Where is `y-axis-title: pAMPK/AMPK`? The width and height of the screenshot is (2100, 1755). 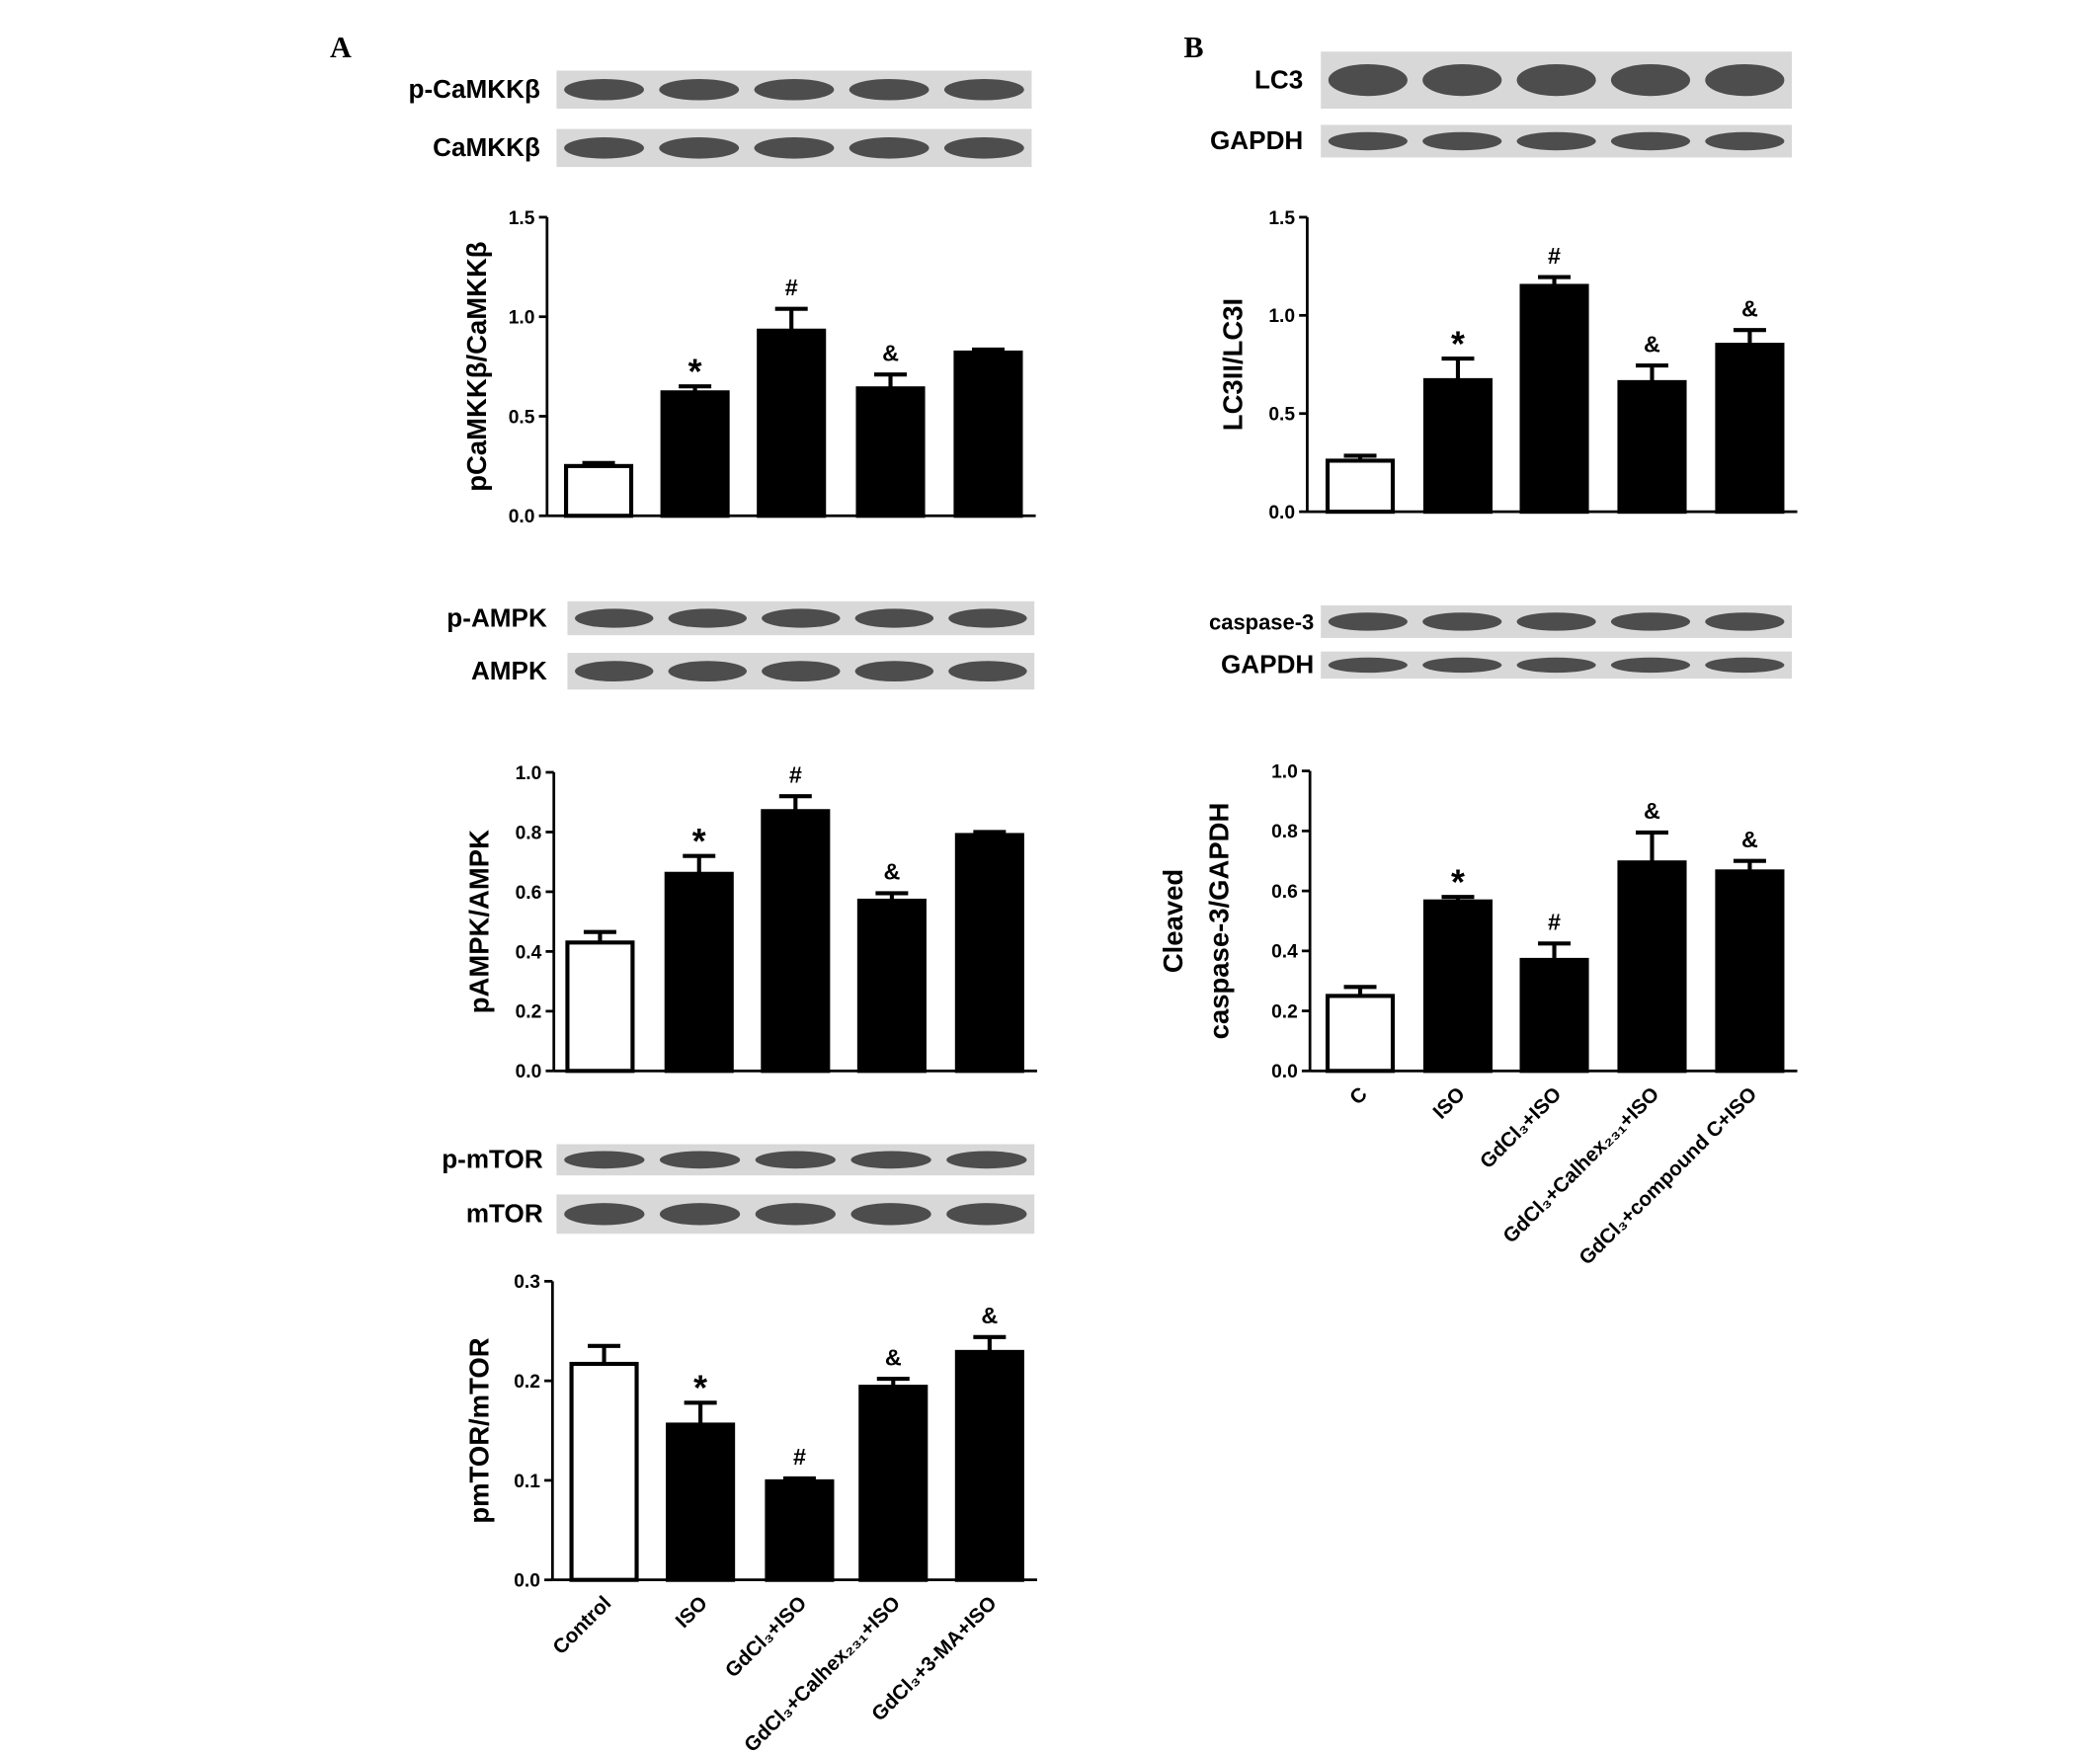 y-axis-title: pAMPK/AMPK is located at coordinates (479, 921).